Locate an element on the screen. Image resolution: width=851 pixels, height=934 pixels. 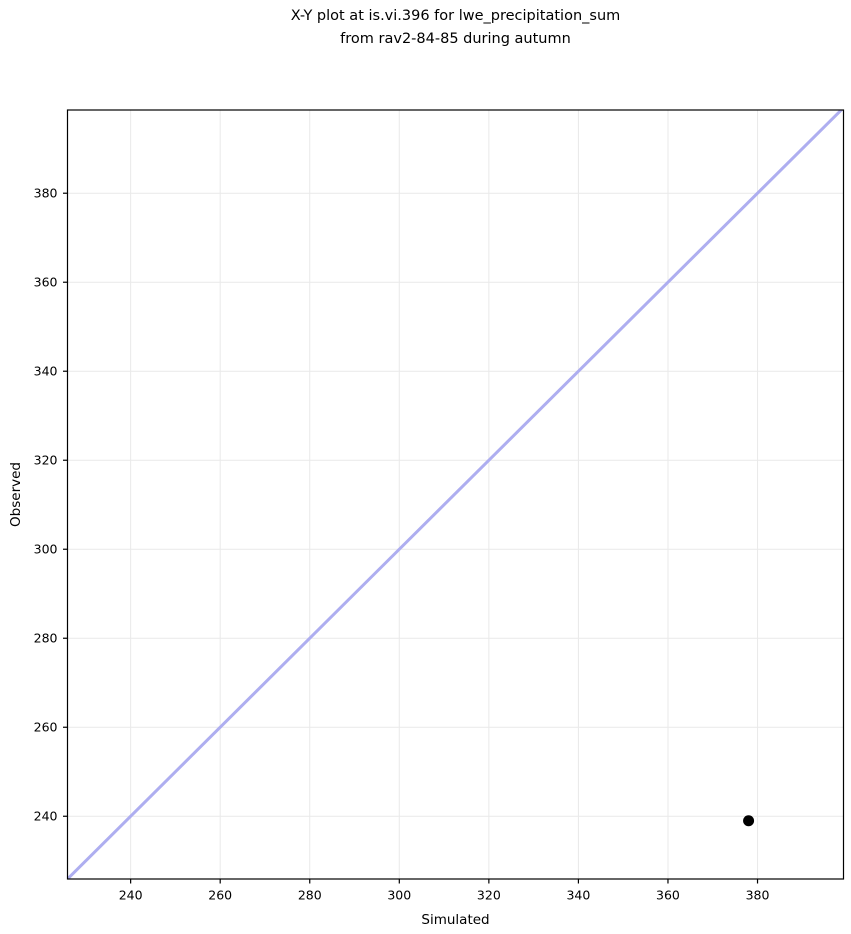
x-tick-label: 320 is located at coordinates (489, 895).